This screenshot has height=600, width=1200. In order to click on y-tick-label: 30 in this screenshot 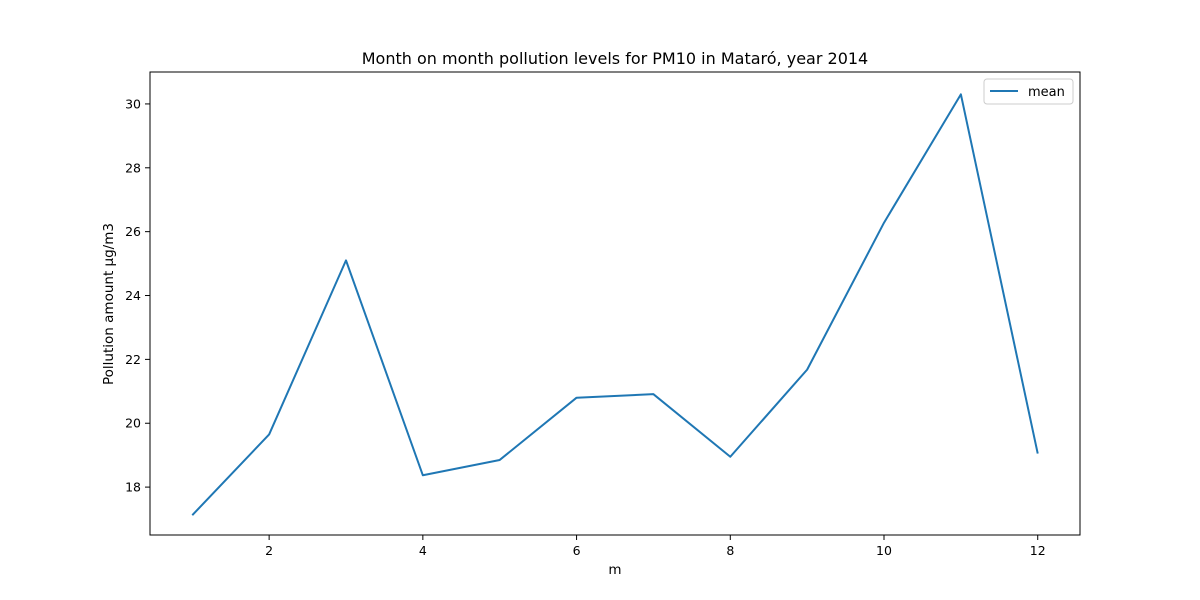, I will do `click(133, 103)`.